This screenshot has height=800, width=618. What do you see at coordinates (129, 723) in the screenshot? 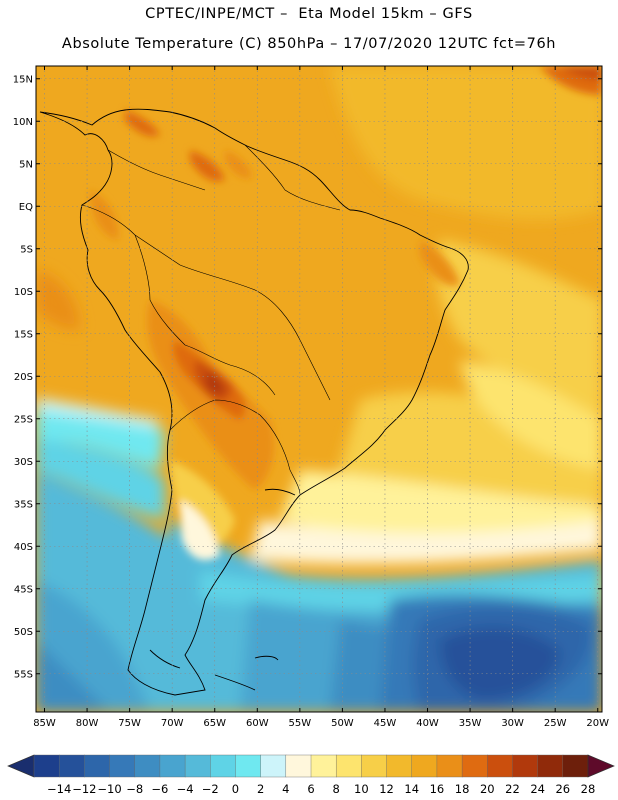
I see `lon-tick-label: 75W` at bounding box center [129, 723].